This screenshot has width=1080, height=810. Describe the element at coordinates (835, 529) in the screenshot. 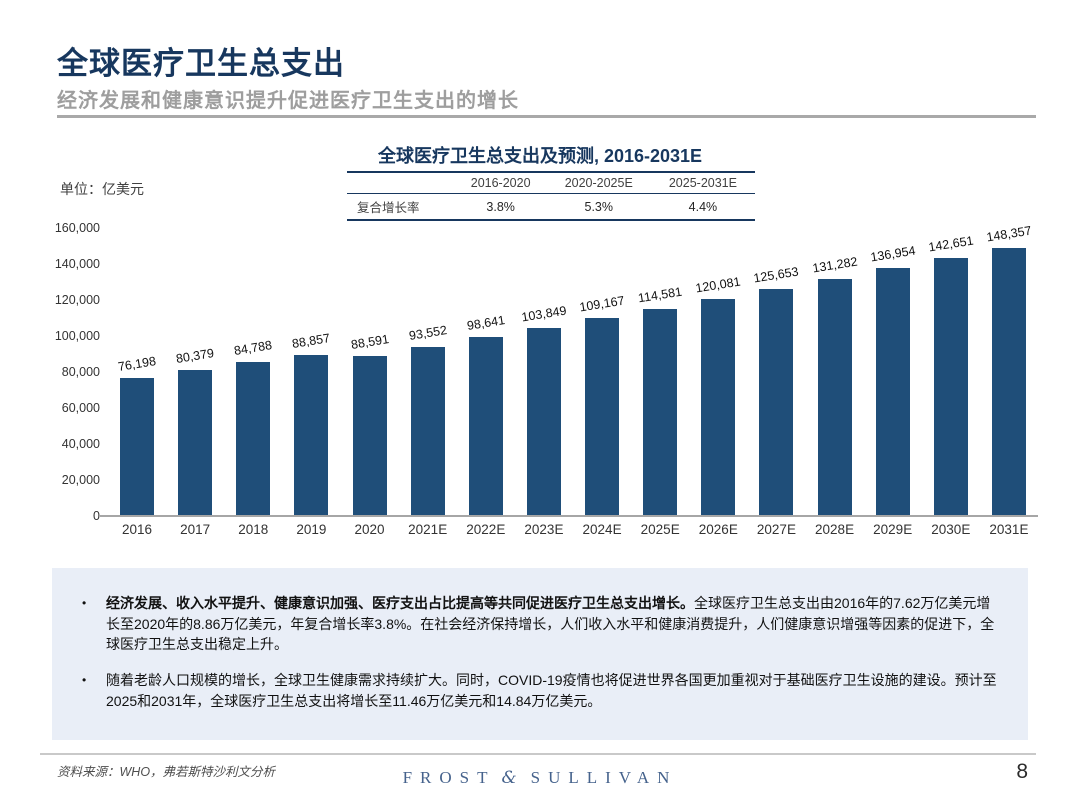

I see `x-tick-label: 2028E` at that location.